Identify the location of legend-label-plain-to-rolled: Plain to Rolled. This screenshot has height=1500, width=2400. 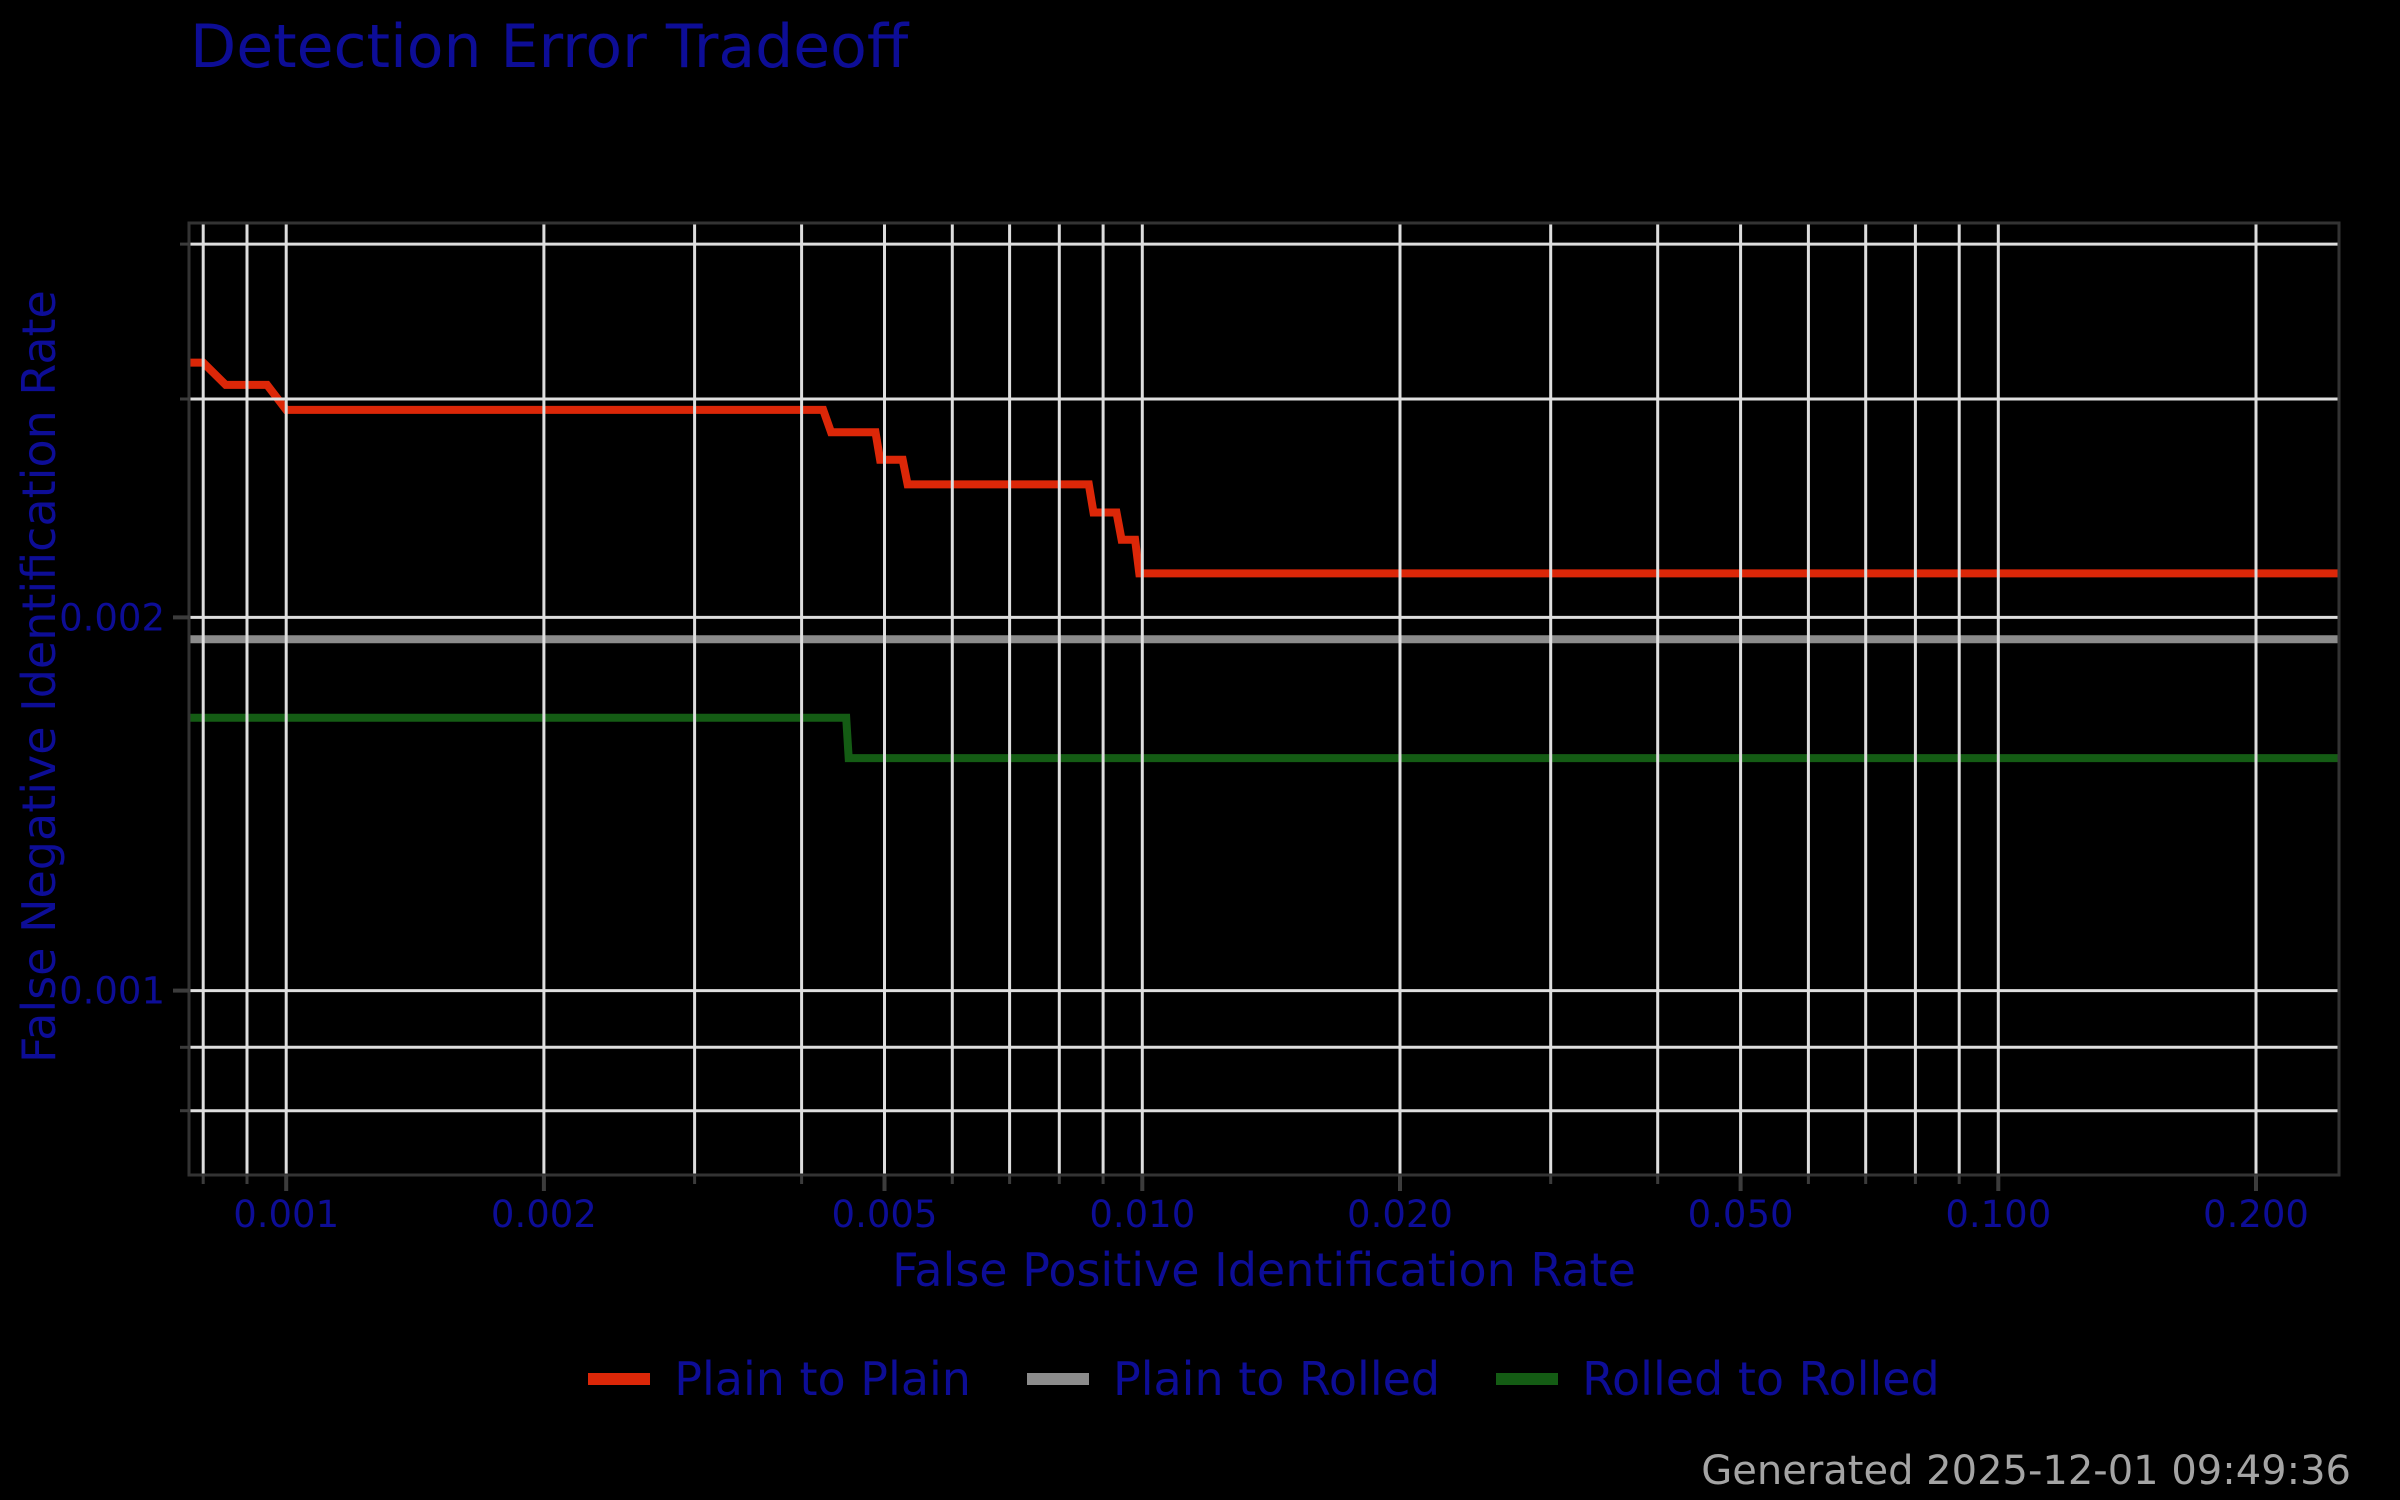
(1276, 1379).